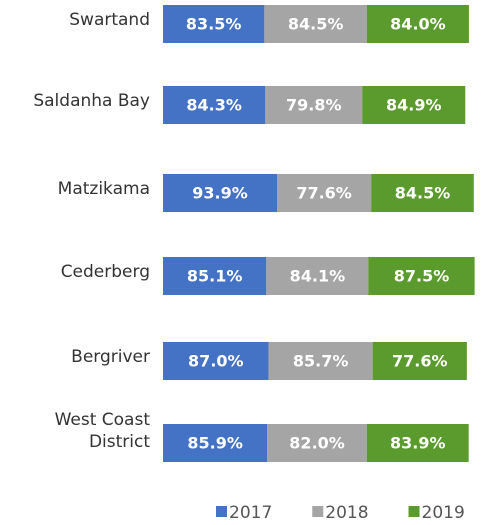  What do you see at coordinates (103, 189) in the screenshot?
I see `category-label: Matzikama` at bounding box center [103, 189].